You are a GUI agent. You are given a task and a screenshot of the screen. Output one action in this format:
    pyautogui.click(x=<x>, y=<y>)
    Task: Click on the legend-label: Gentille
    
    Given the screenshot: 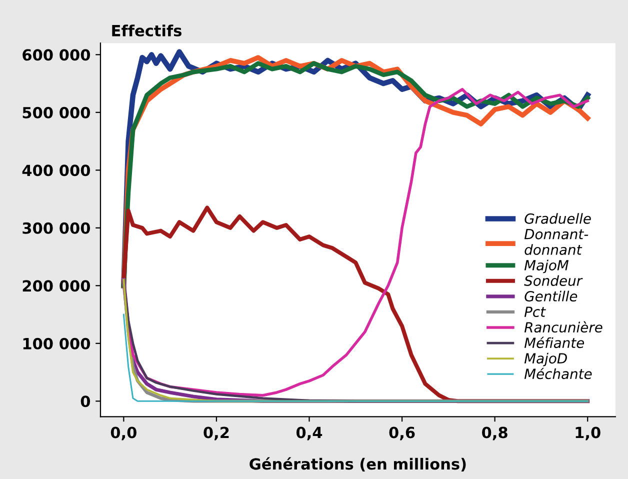 What is the action you would take?
    pyautogui.click(x=551, y=296)
    